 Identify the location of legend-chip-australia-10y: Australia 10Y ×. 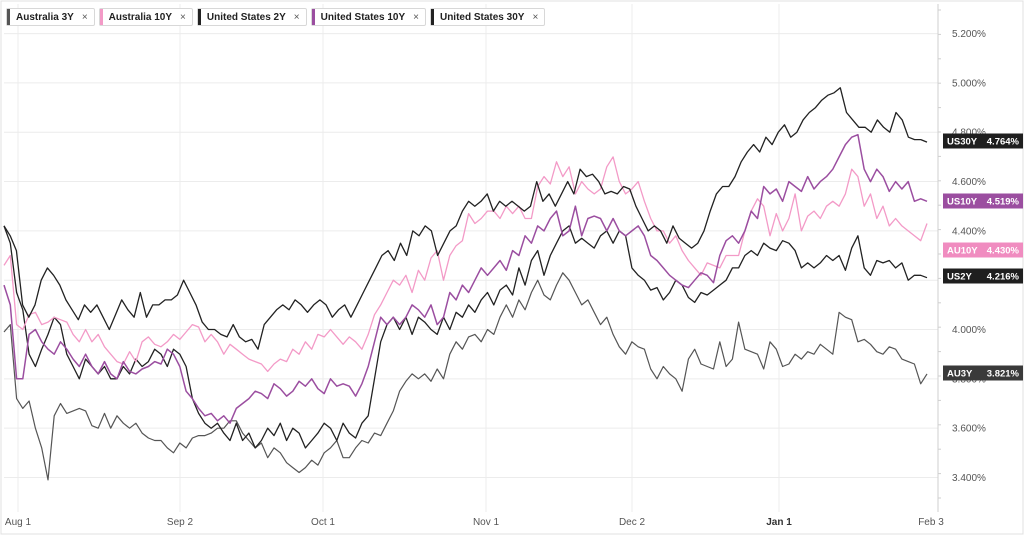
(145, 17).